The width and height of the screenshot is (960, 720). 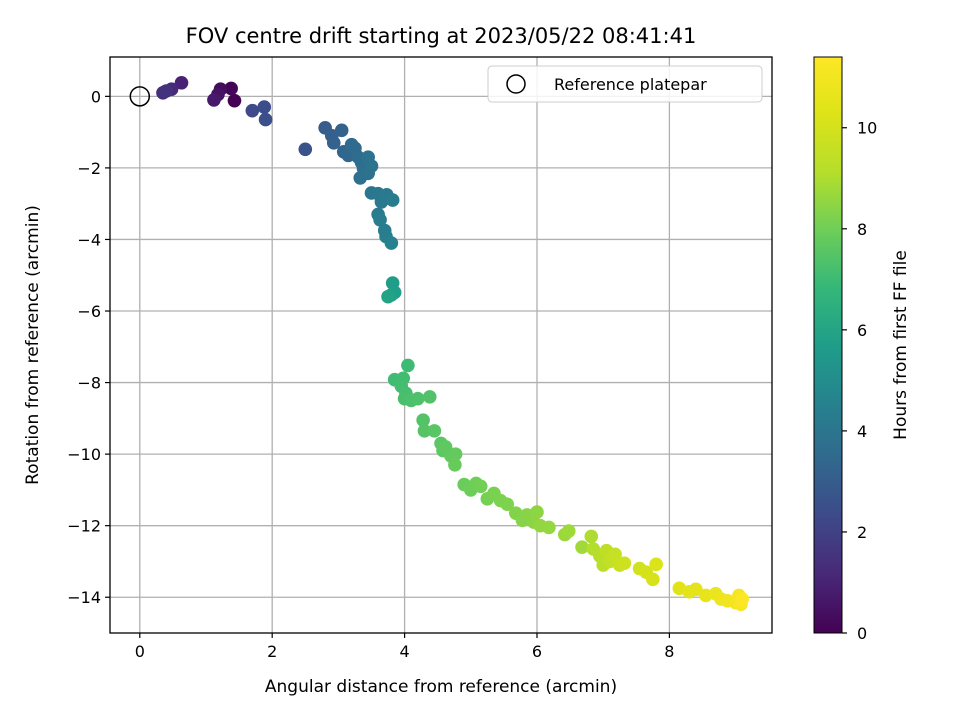 What do you see at coordinates (404, 651) in the screenshot?
I see `x-tick-label: 4` at bounding box center [404, 651].